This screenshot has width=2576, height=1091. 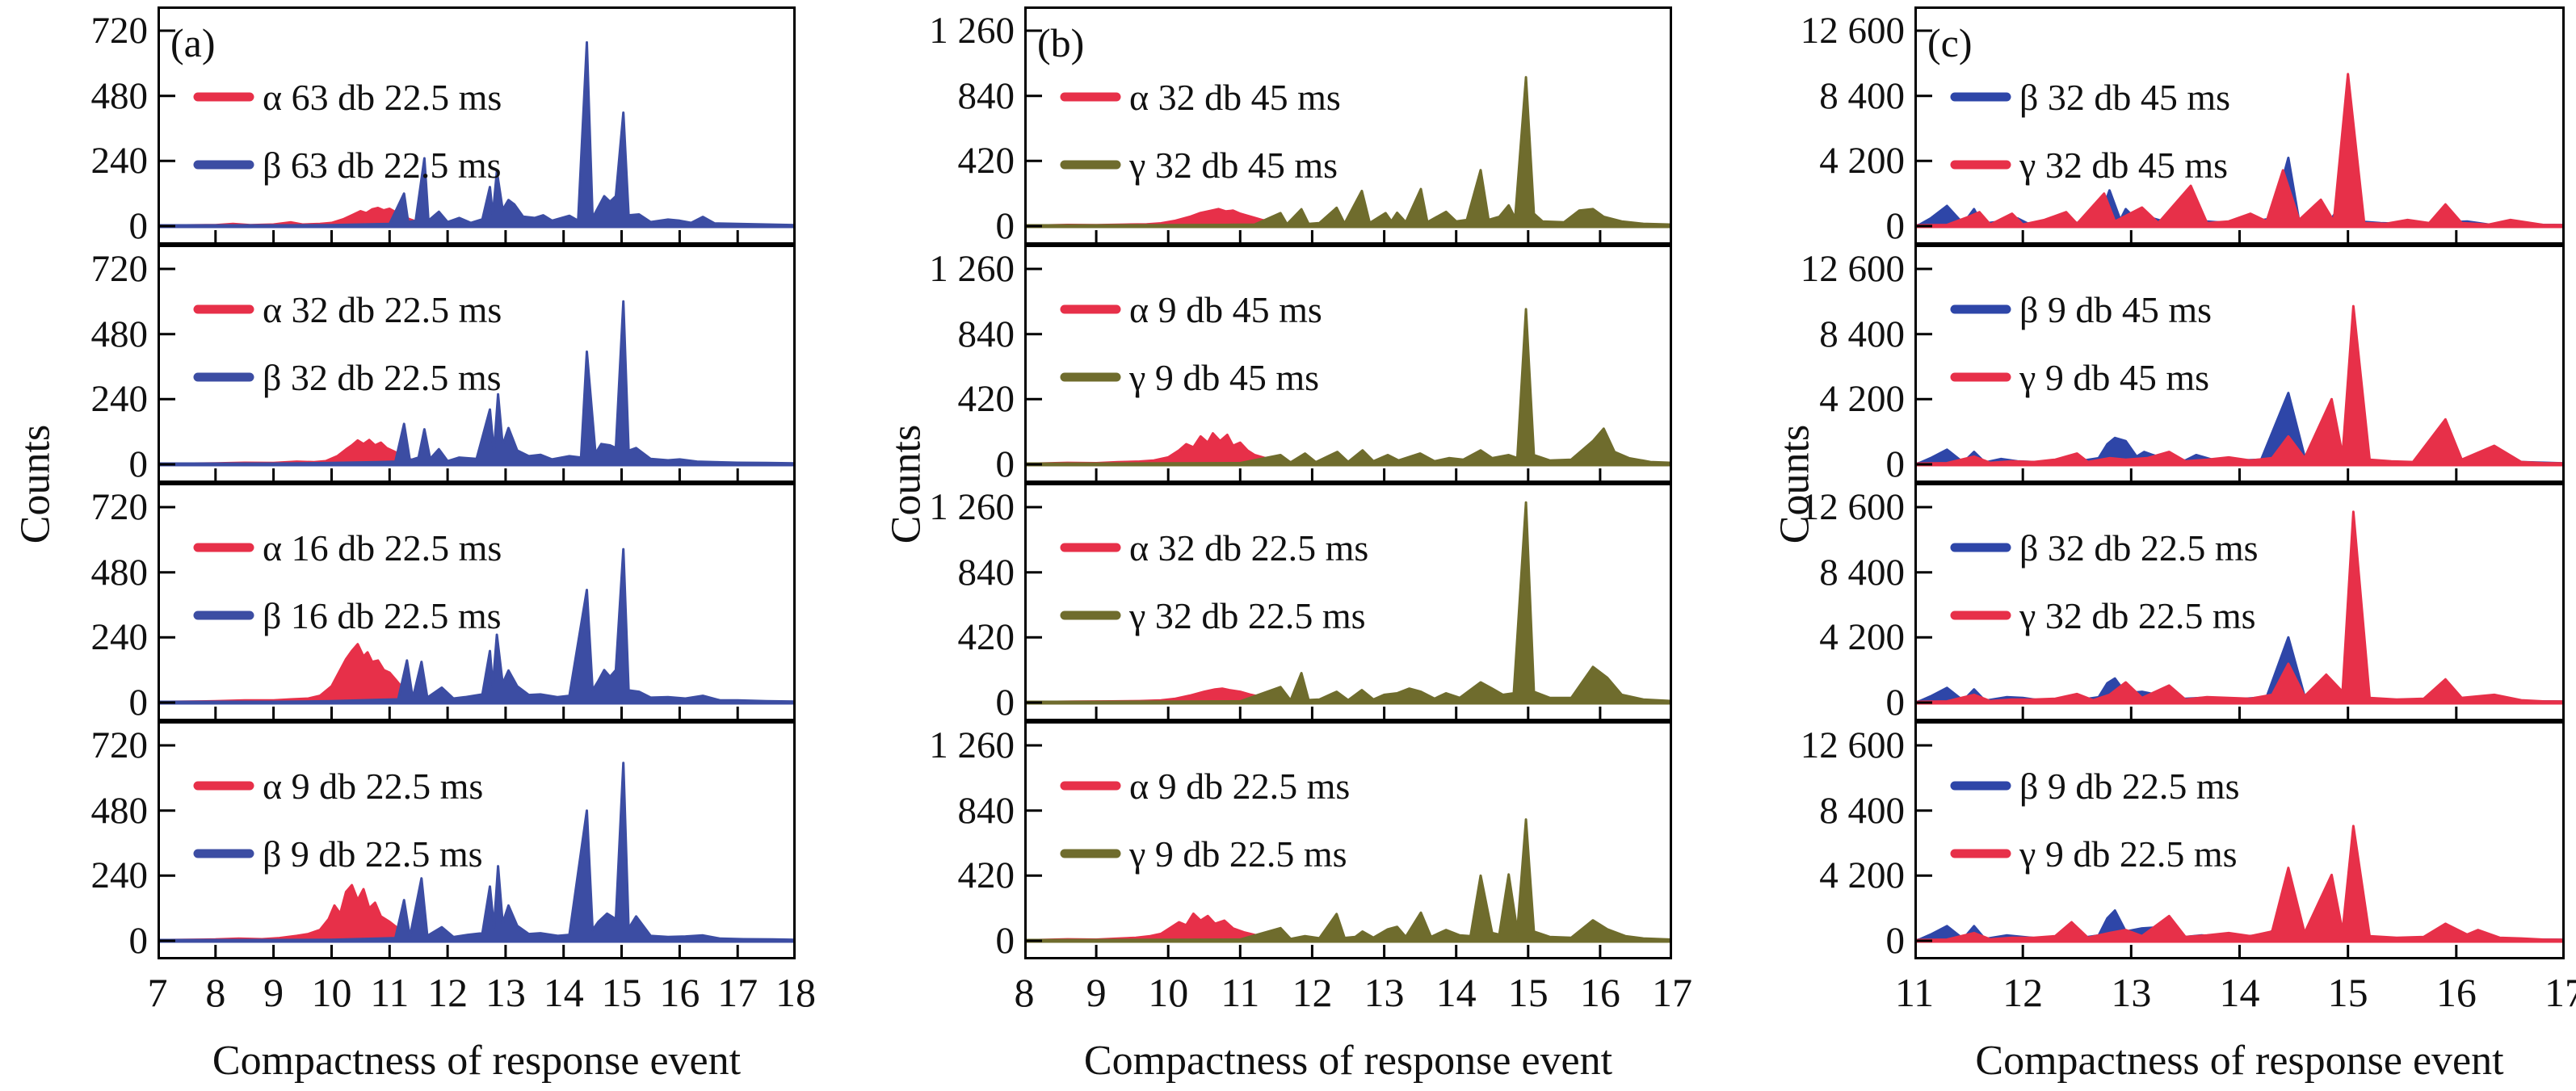 I want to click on legend-label: α 9 db 22.5 ms, so click(x=1239, y=786).